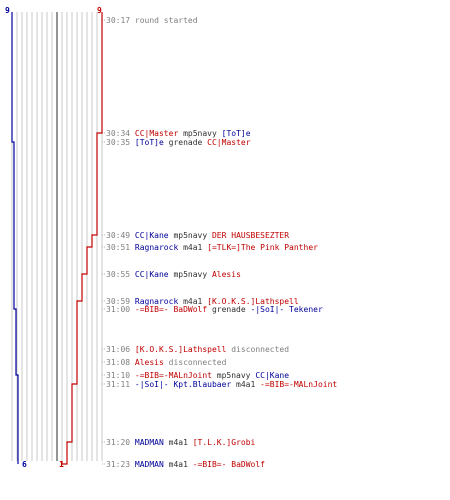 This screenshot has height=500, width=450. Describe the element at coordinates (120, 464) in the screenshot. I see `event-time: 31:23` at that location.